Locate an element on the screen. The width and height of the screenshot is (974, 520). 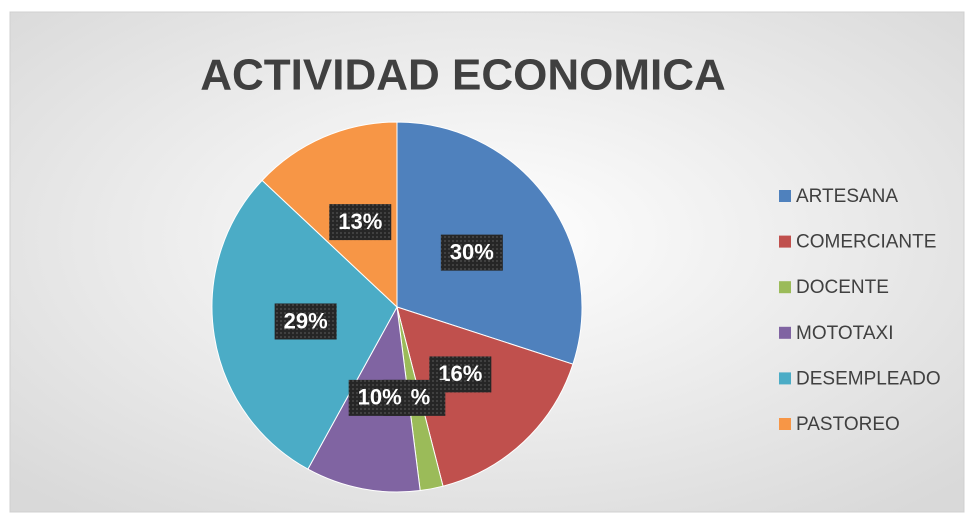
legend-label: COMERCIANTE is located at coordinates (866, 242).